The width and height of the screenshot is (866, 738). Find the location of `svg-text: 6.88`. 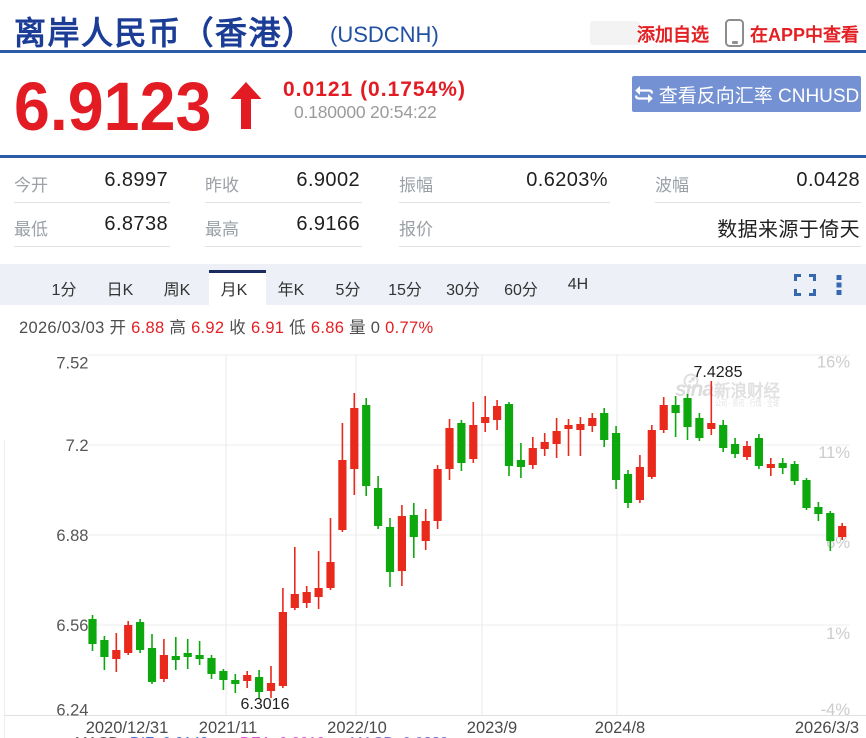

svg-text: 6.88 is located at coordinates (72, 536).